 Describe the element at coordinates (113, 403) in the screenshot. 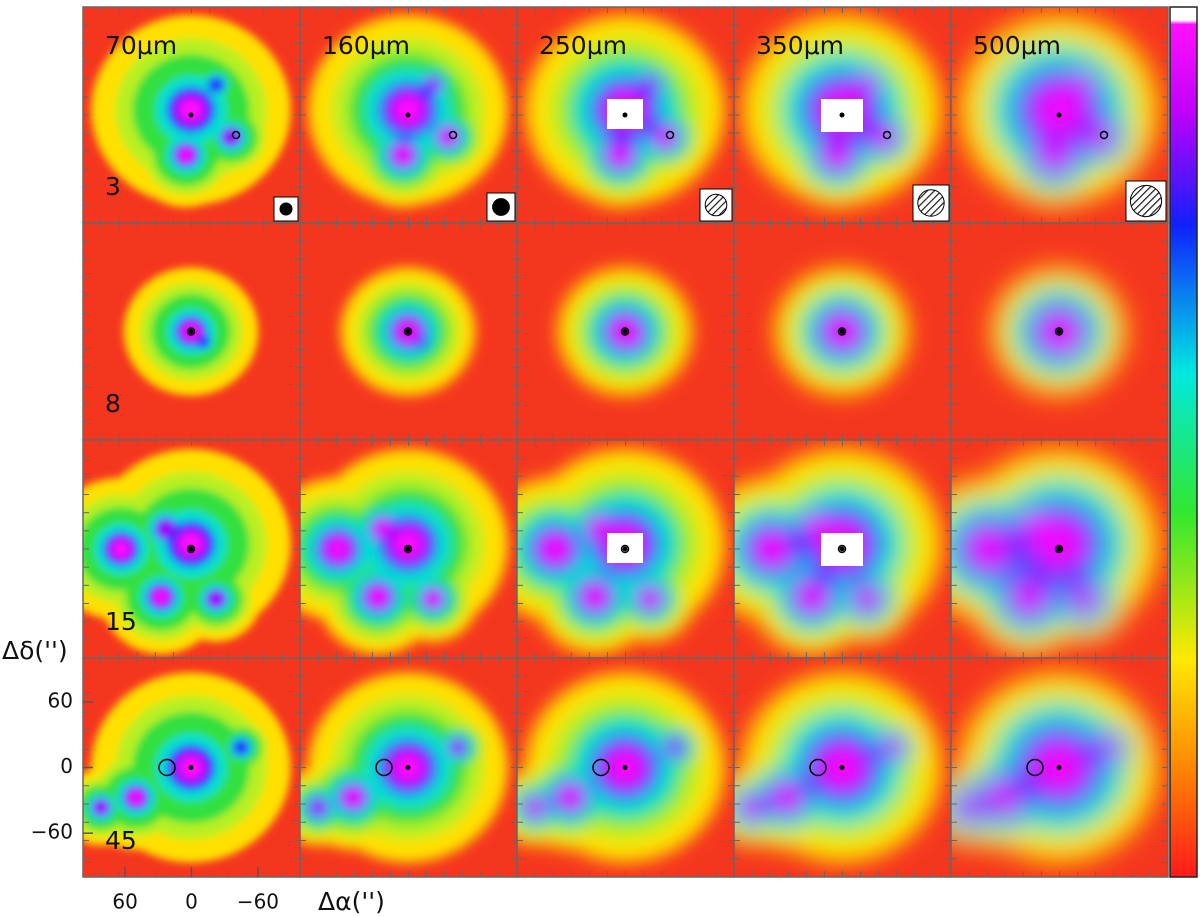

I see `row-label: 8` at that location.